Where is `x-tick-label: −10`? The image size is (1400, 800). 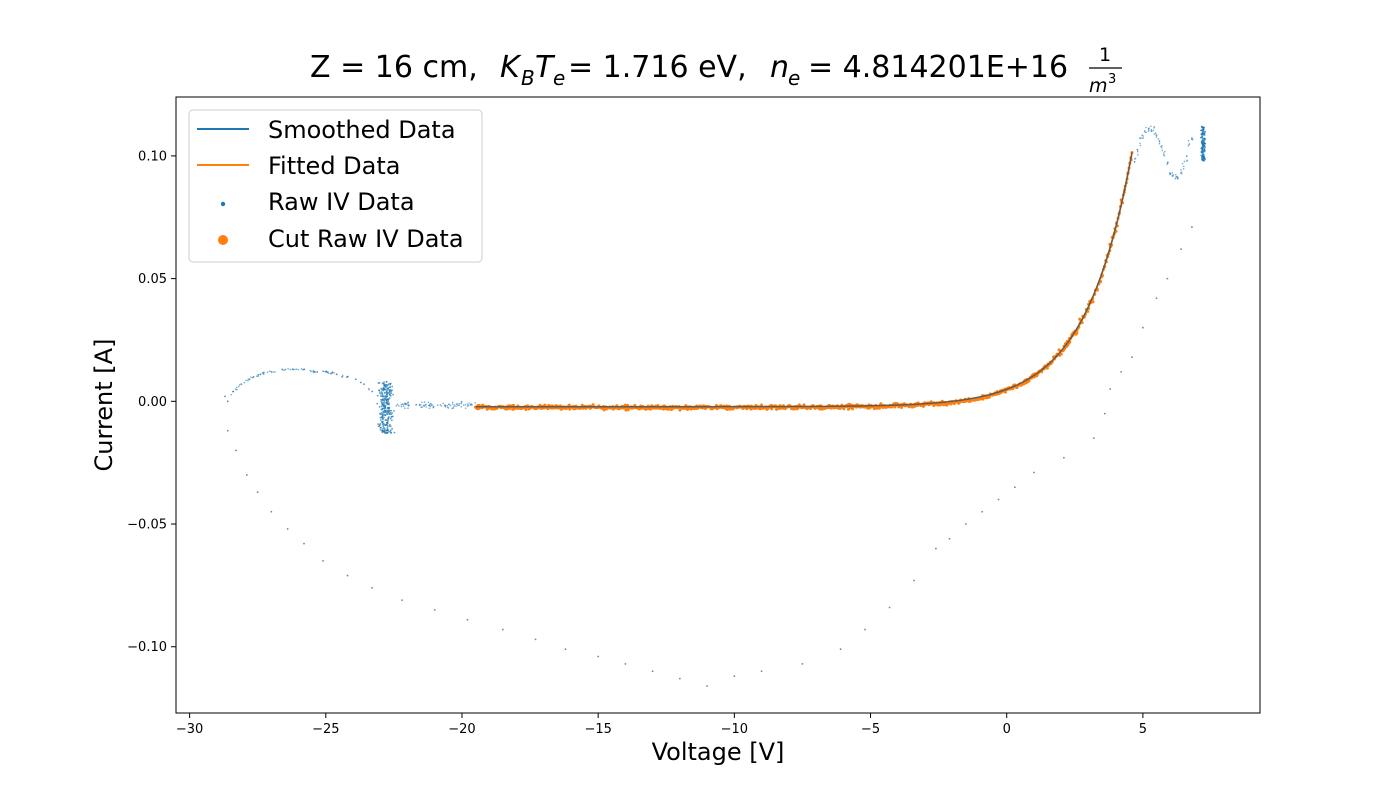
x-tick-label: −10 is located at coordinates (734, 729).